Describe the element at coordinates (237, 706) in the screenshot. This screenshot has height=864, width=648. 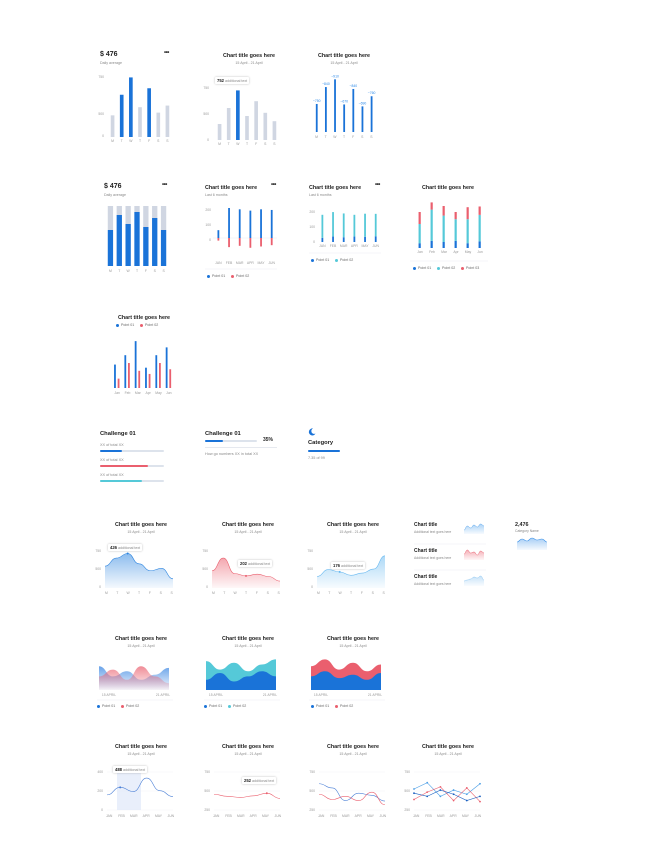
I see `m2-legend-point2: Point 02` at that location.